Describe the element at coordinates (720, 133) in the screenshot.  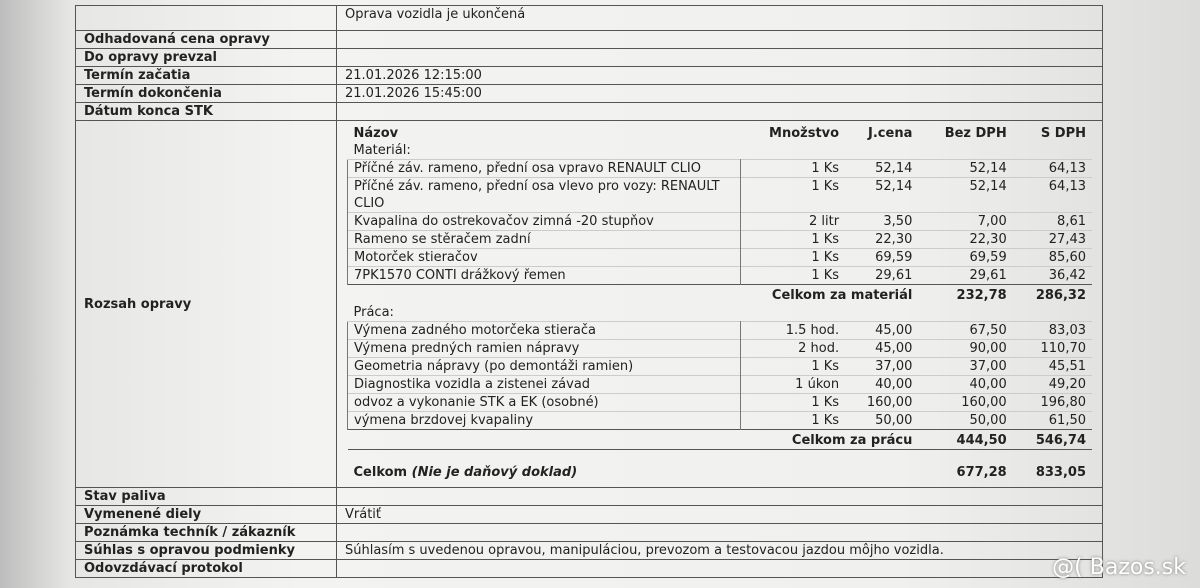
I see `items-header: Názov Množstvo J.cena Bez DPH S DPH` at that location.